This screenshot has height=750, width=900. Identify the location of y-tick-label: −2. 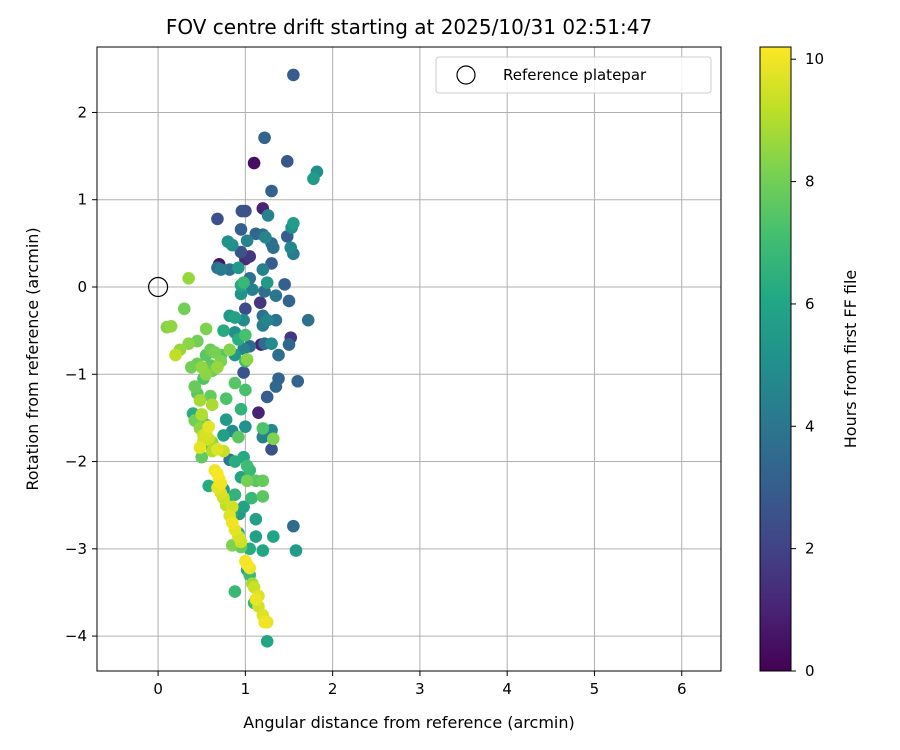
(76, 462).